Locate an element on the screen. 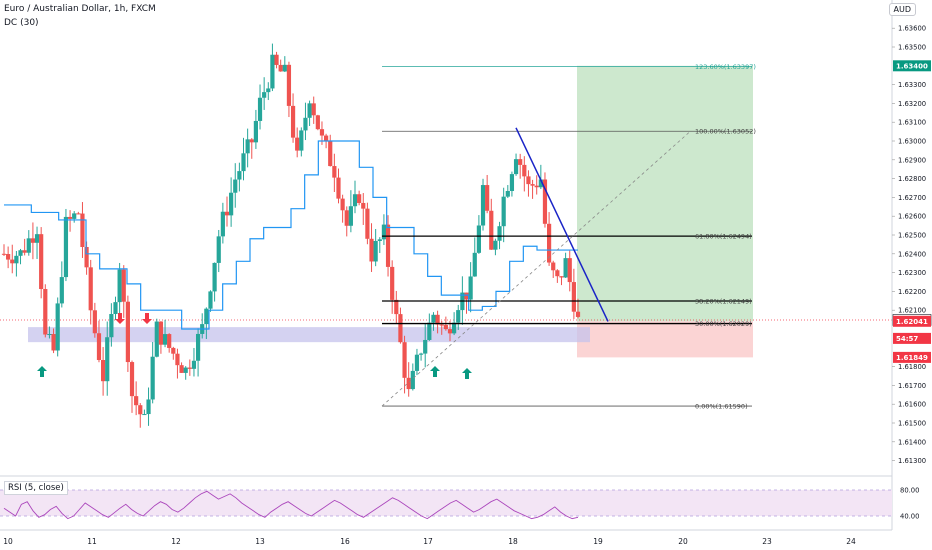 This screenshot has height=550, width=932. y-tick-label: 1.62900 is located at coordinates (912, 160).